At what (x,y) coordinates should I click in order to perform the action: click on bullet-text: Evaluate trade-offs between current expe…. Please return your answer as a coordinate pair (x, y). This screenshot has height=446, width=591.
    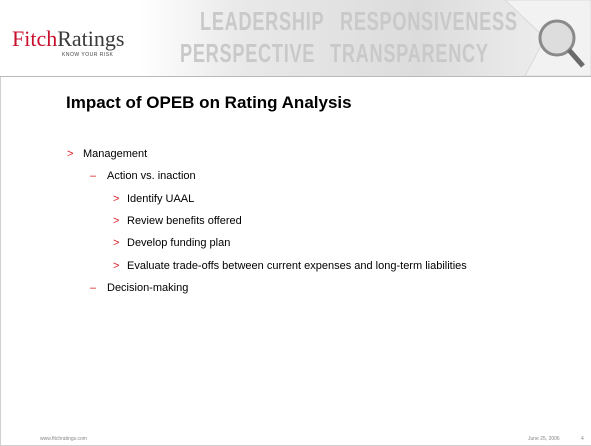
    Looking at the image, I should click on (297, 265).